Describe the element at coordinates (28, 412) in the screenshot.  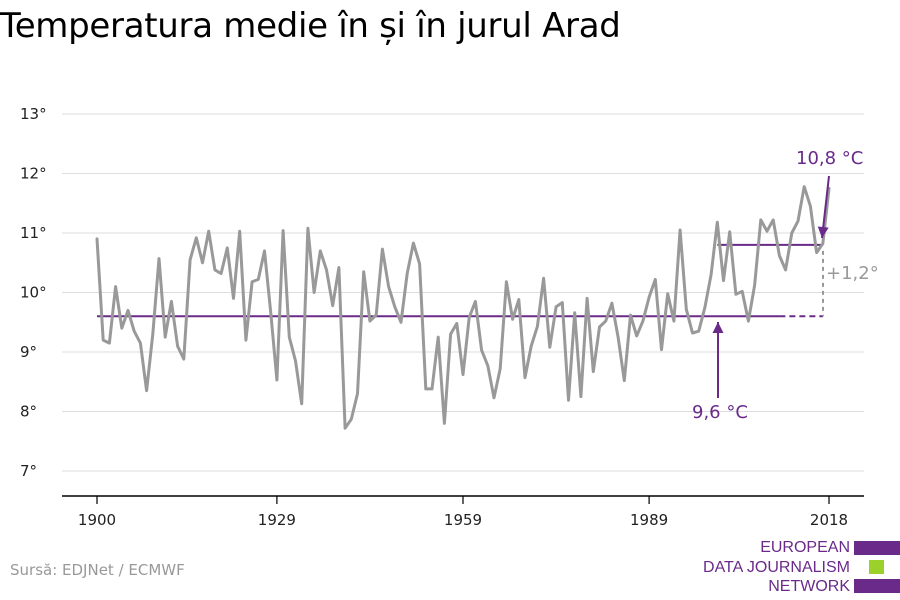
I see `y-tick-label: 8°` at that location.